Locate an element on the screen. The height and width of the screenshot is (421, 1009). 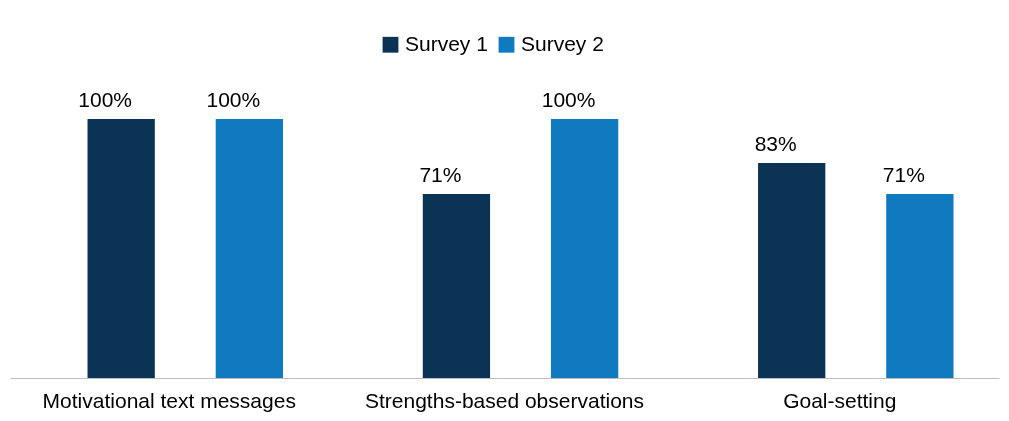
x-tick-label: Strengths-based observations is located at coordinates (504, 400).